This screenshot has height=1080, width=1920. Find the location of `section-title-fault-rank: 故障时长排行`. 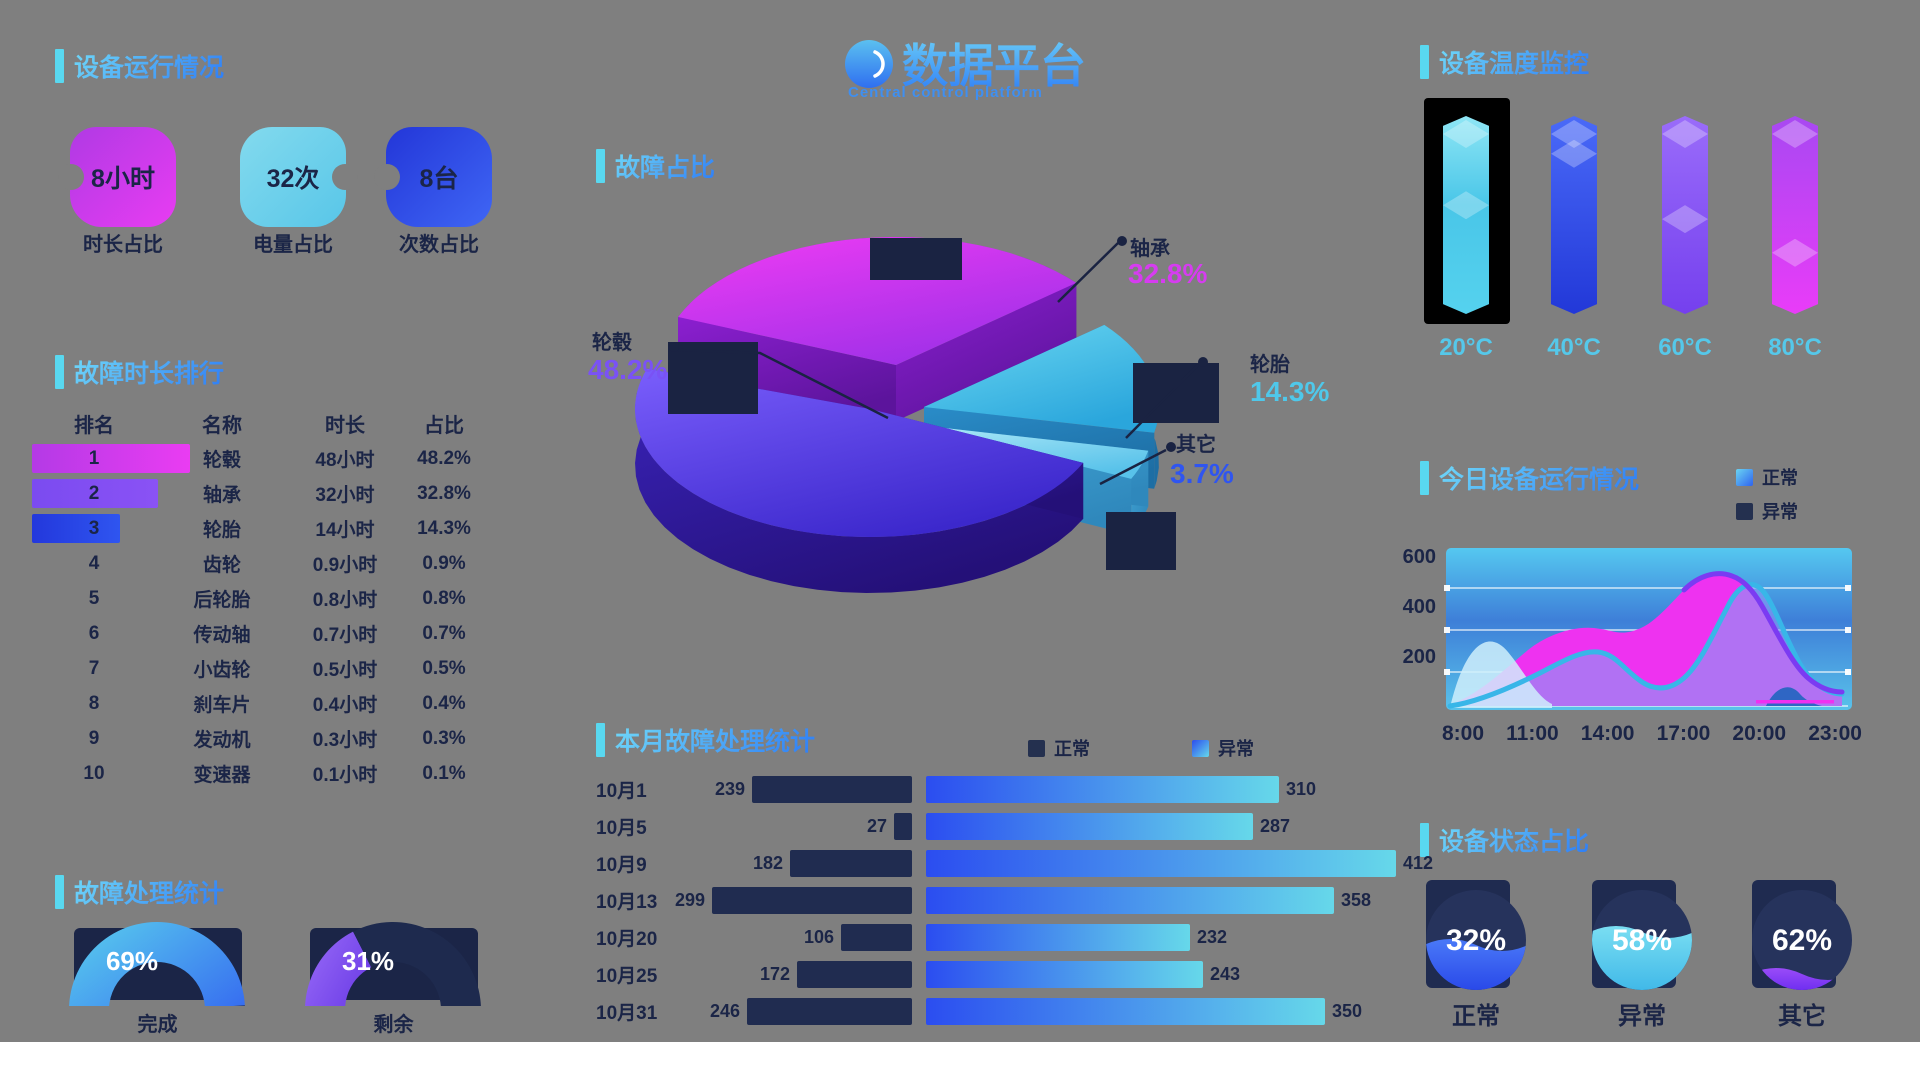

section-title-fault-rank: 故障时长排行 is located at coordinates (139, 372).